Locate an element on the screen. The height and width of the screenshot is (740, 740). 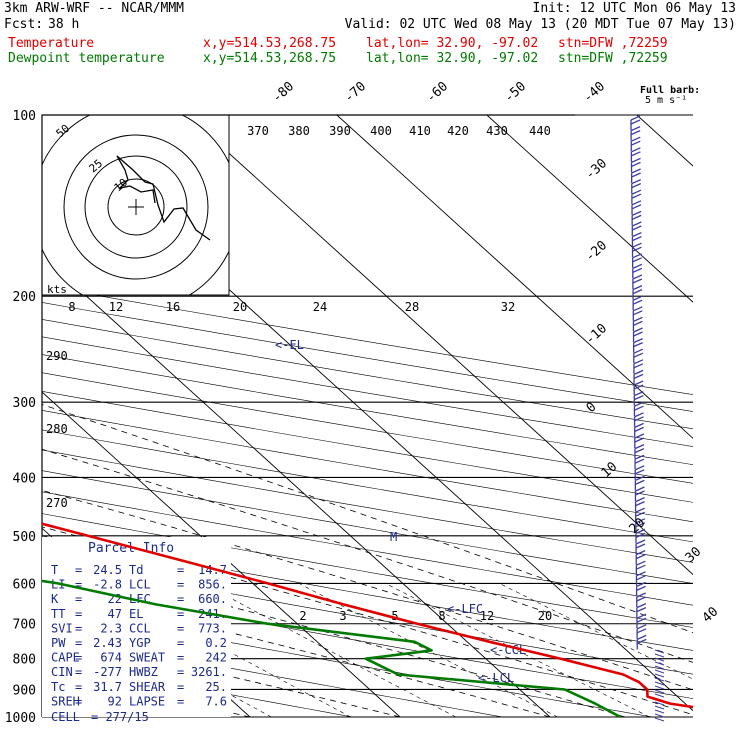
wind-barbs: Full barb:5 m s⁻¹ is located at coordinates (665, 403).